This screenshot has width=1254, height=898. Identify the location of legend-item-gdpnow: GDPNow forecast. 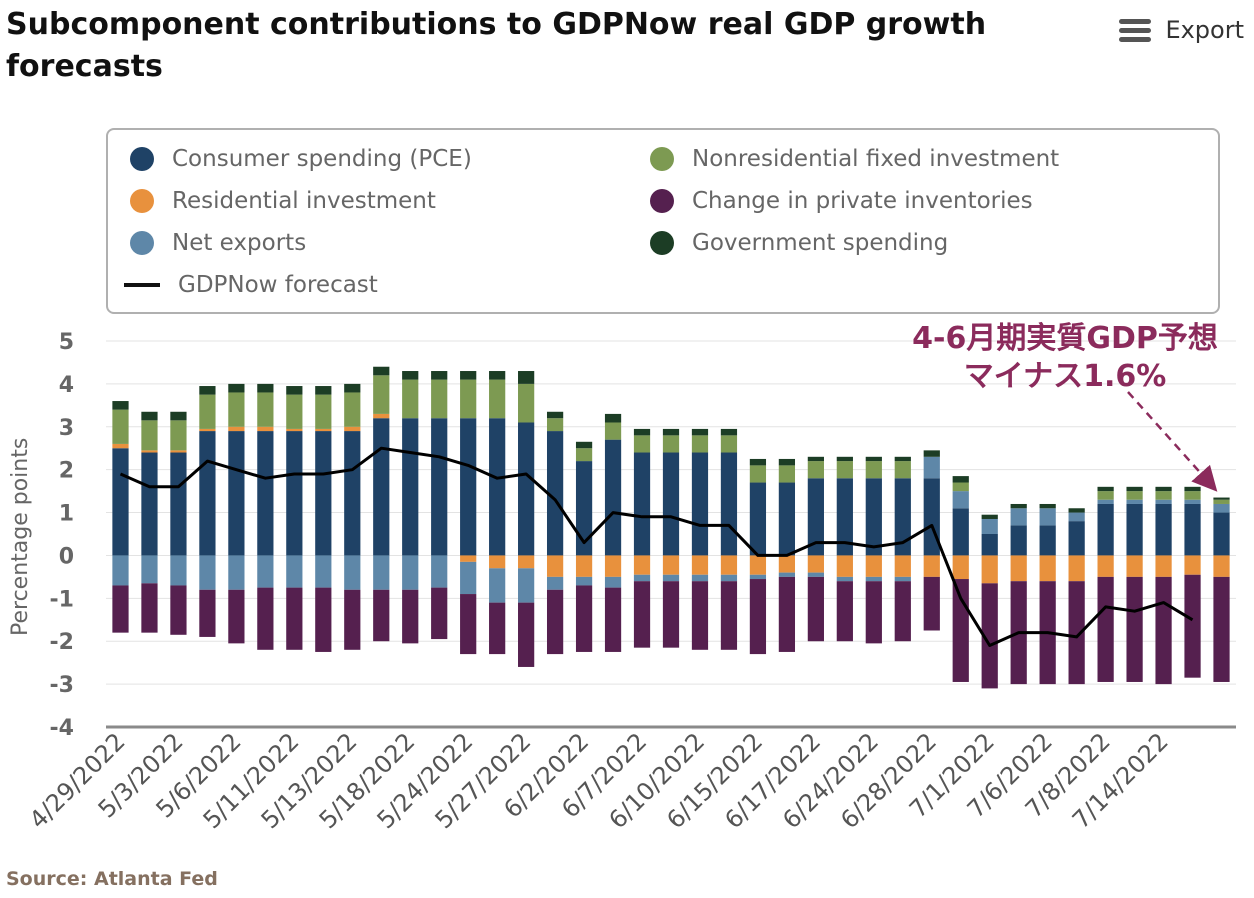
(251, 285).